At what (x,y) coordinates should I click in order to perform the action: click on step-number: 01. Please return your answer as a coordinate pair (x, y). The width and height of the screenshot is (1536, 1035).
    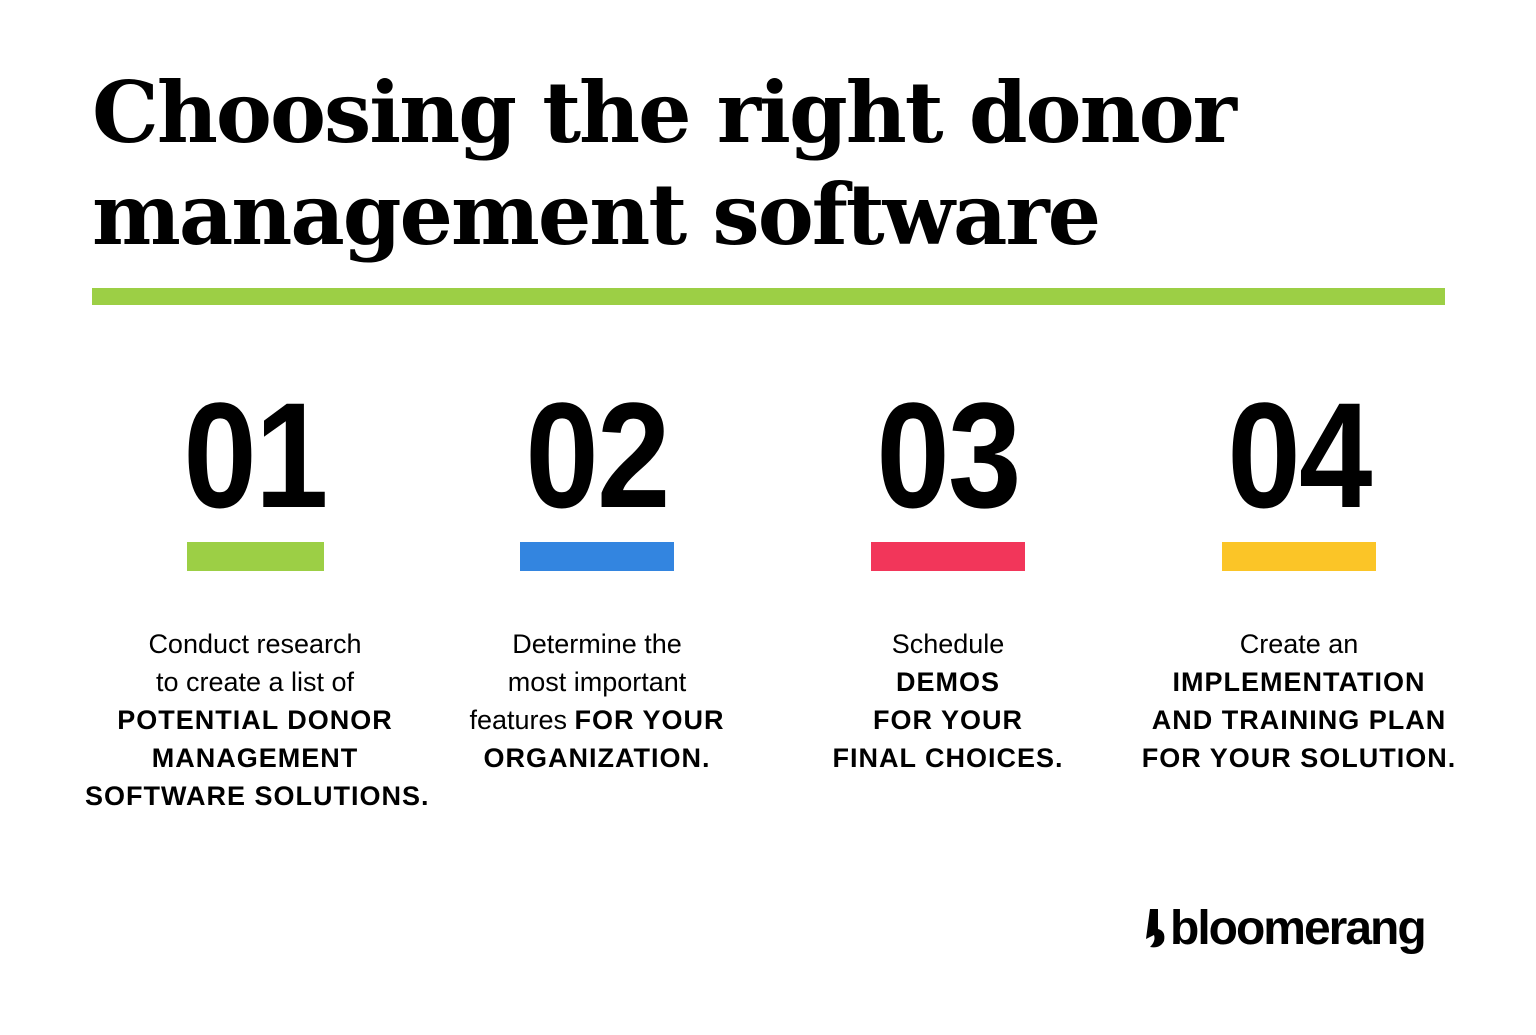
    Looking at the image, I should click on (255, 455).